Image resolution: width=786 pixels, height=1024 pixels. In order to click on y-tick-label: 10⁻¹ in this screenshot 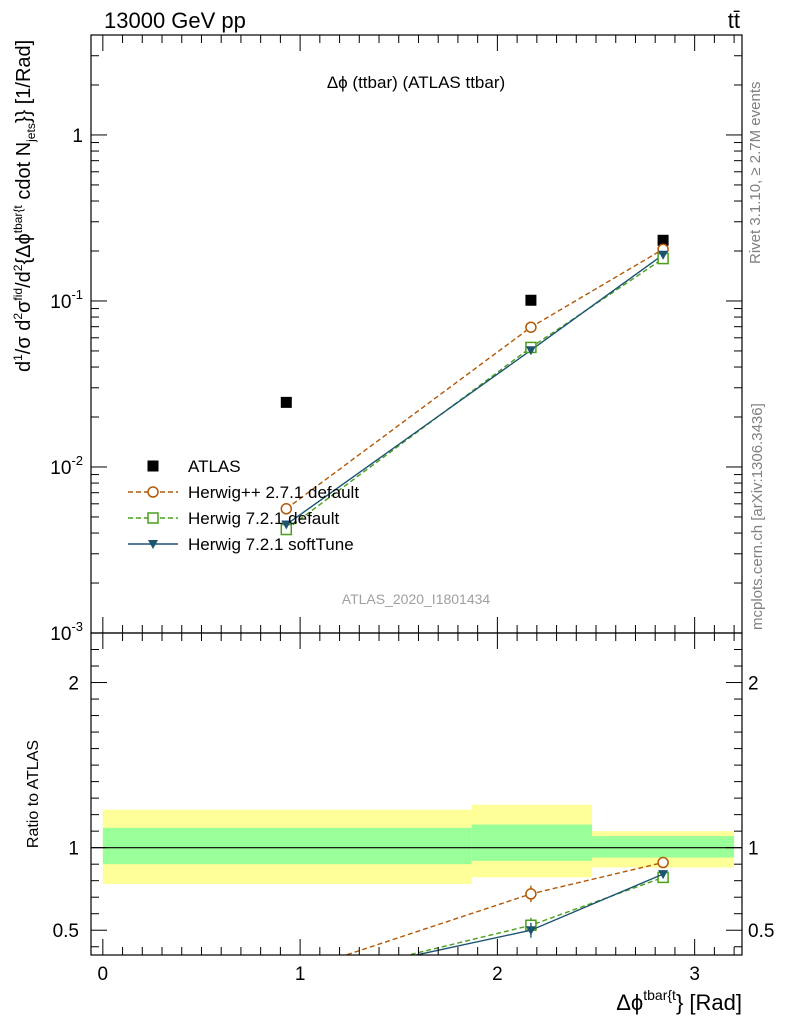, I will do `click(66, 300)`.